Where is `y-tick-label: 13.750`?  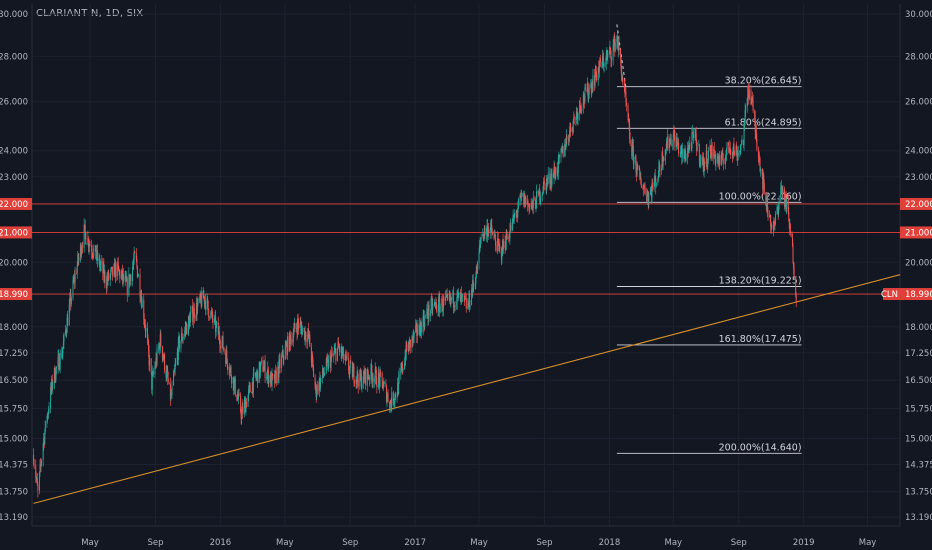
y-tick-label: 13.750 is located at coordinates (918, 493).